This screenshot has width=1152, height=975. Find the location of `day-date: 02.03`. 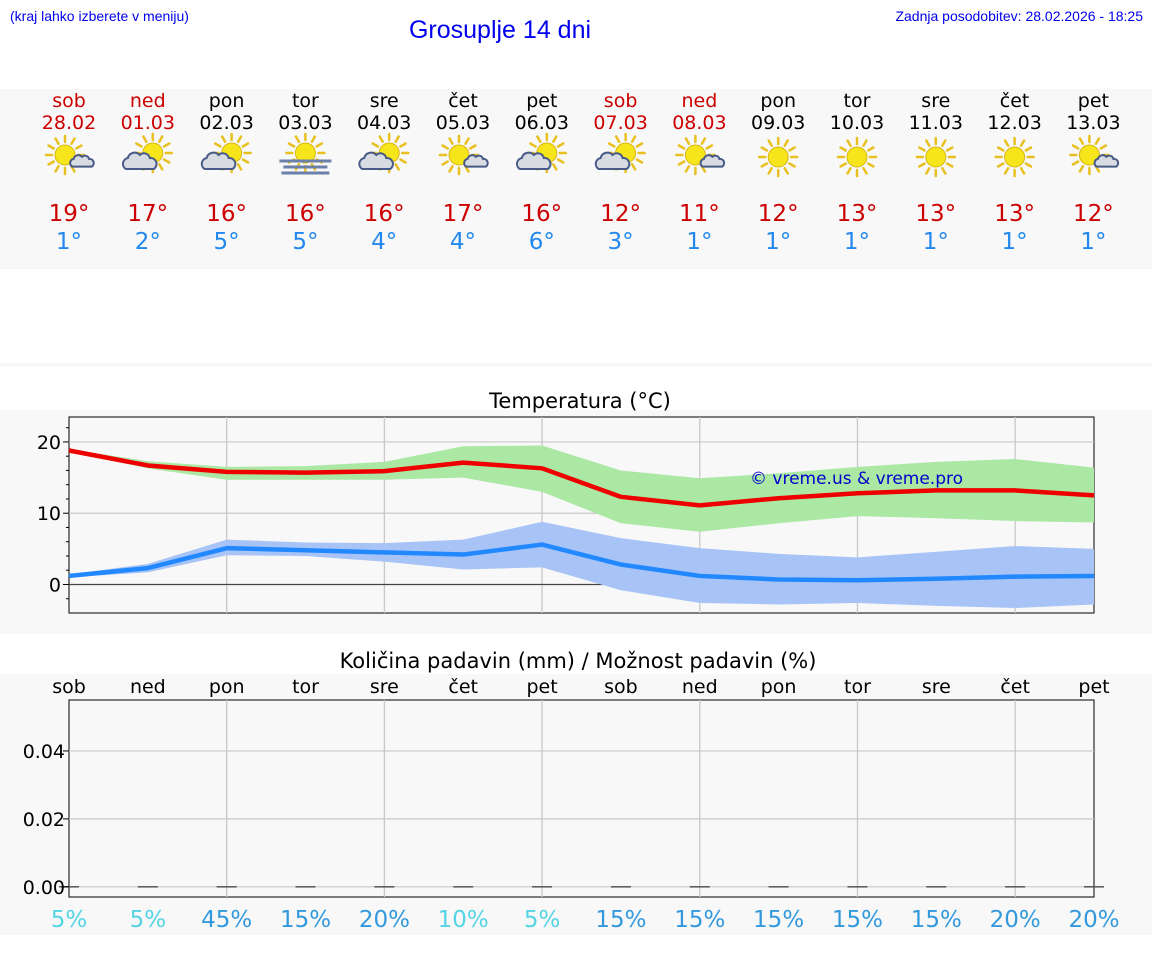

day-date: 02.03 is located at coordinates (226, 123).